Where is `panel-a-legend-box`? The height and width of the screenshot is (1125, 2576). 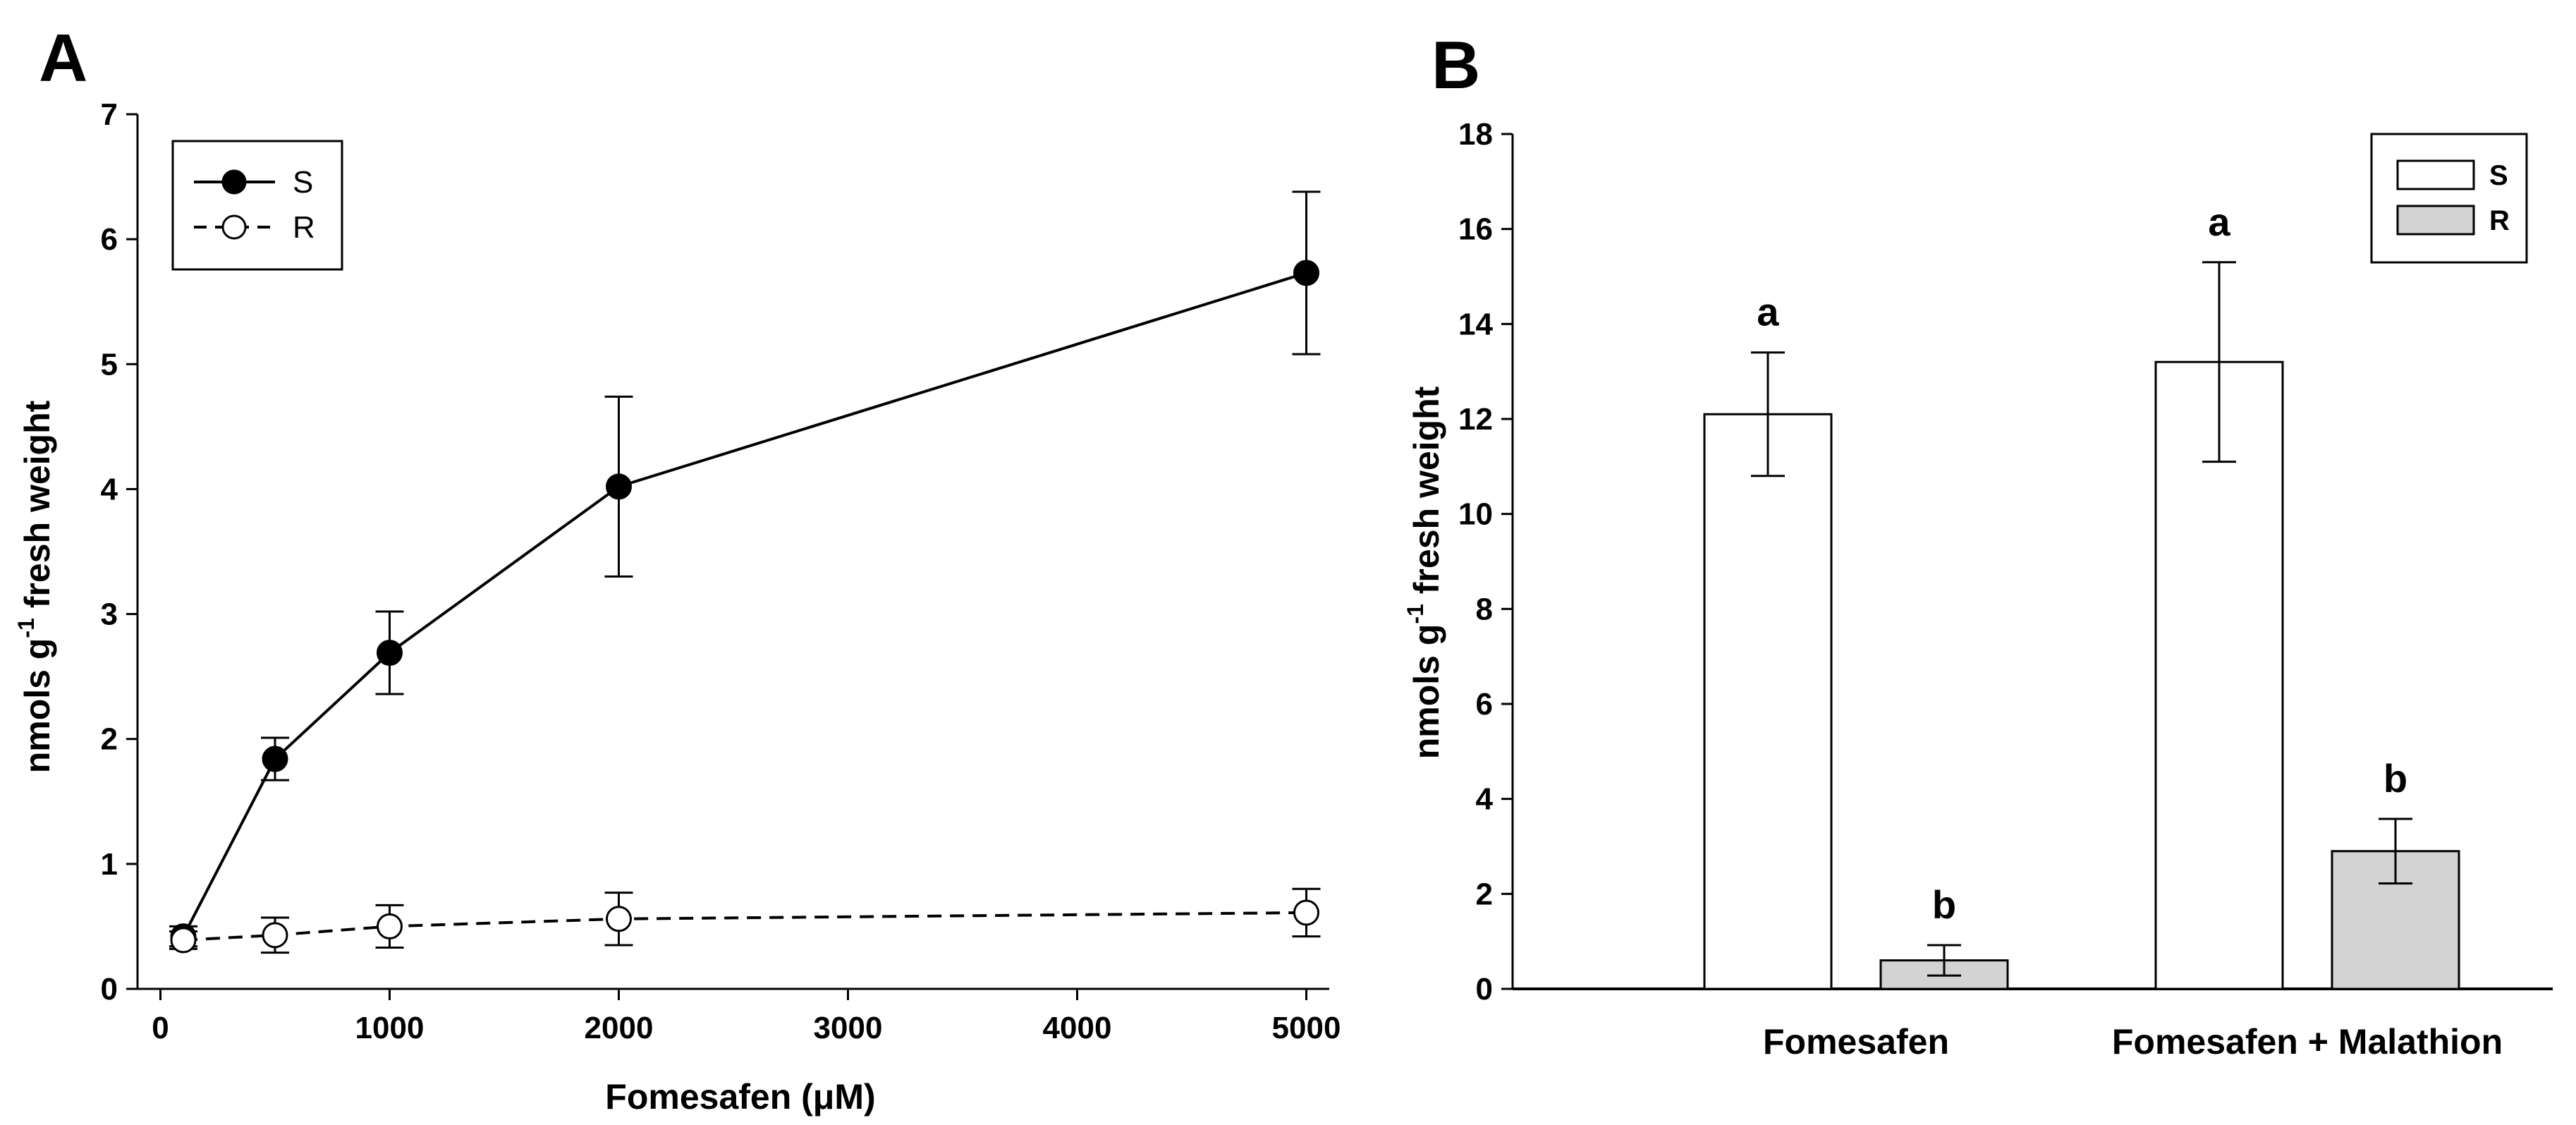
panel-a-legend-box is located at coordinates (257, 206).